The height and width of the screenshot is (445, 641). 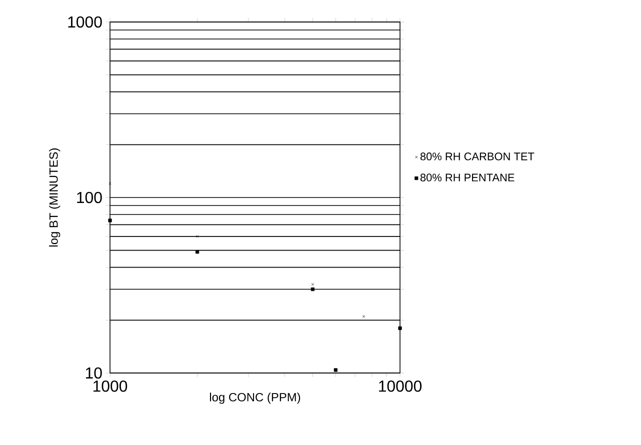 What do you see at coordinates (94, 373) in the screenshot?
I see `y-tick-label: 10` at bounding box center [94, 373].